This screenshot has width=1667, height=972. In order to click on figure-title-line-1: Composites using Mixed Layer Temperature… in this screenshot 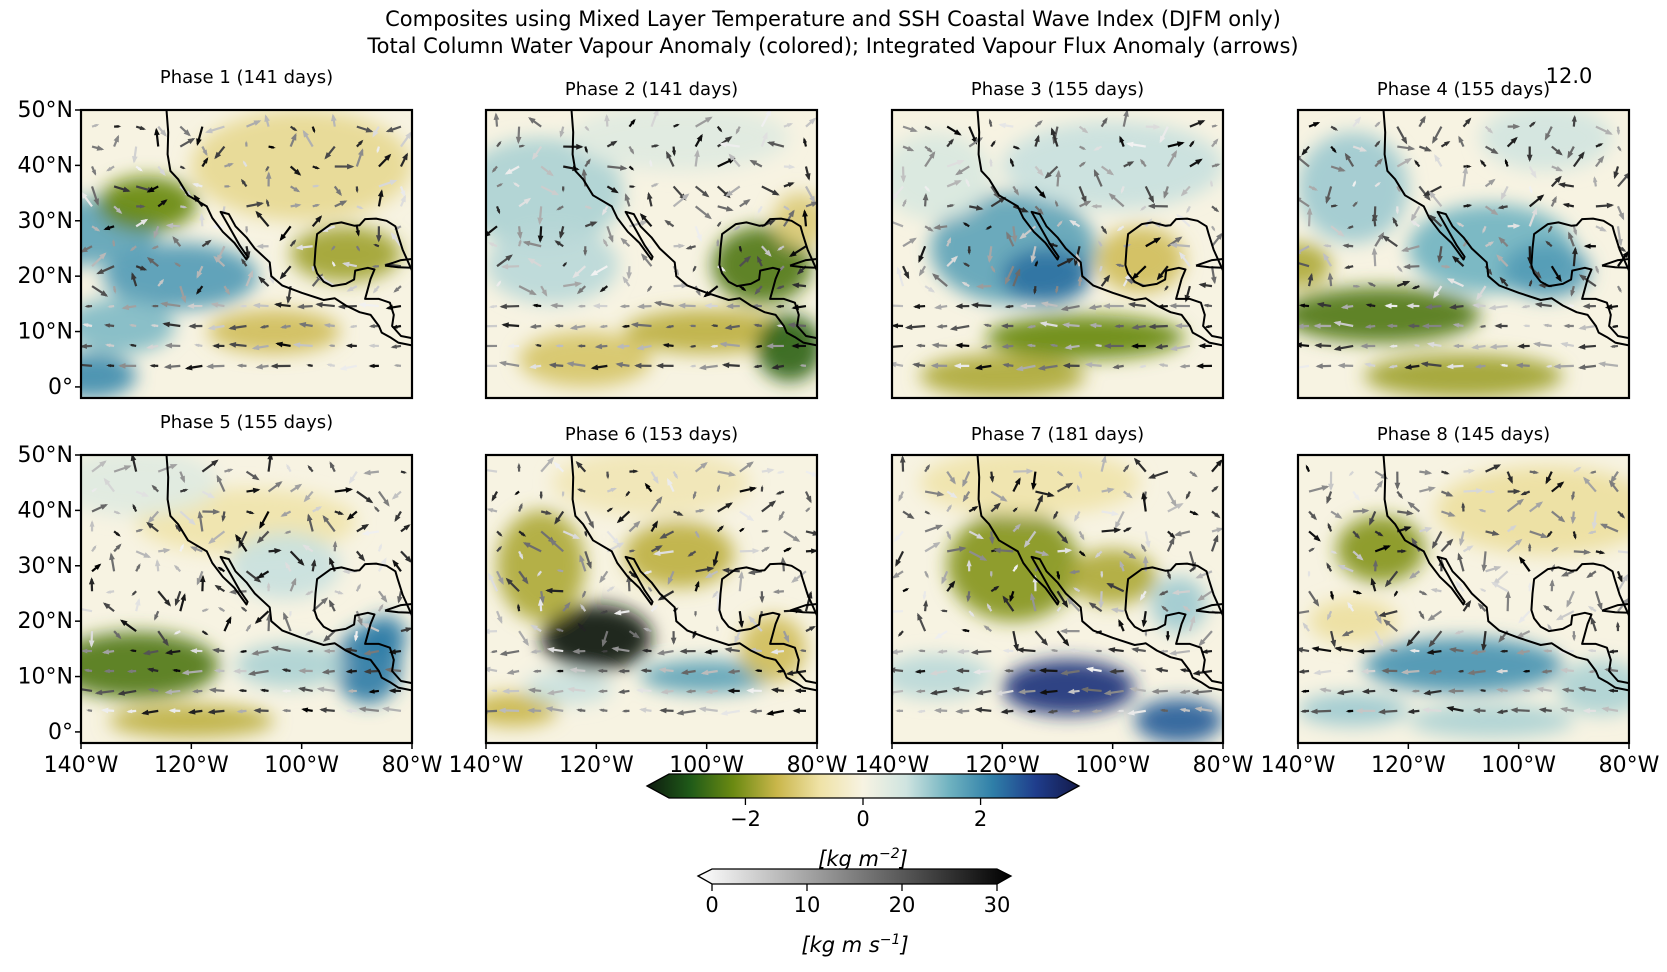, I will do `click(833, 19)`.